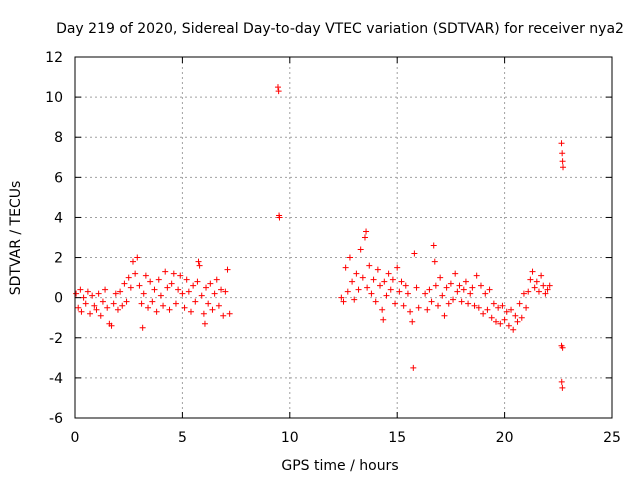 The image size is (640, 480). What do you see at coordinates (182, 438) in the screenshot?
I see `x-tick-label: 5` at bounding box center [182, 438].